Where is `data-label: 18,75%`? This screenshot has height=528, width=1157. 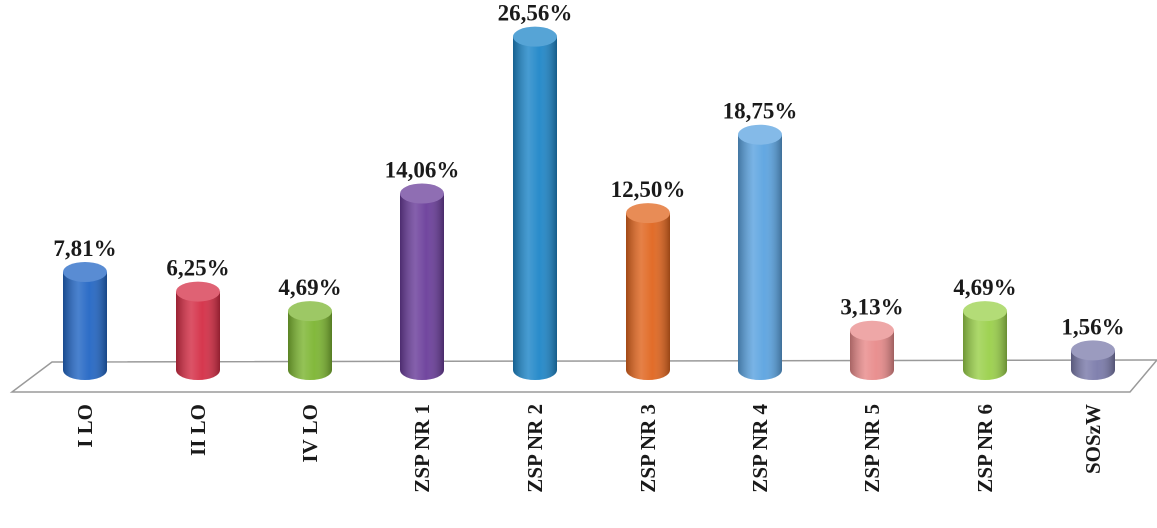
data-label: 18,75% is located at coordinates (760, 111).